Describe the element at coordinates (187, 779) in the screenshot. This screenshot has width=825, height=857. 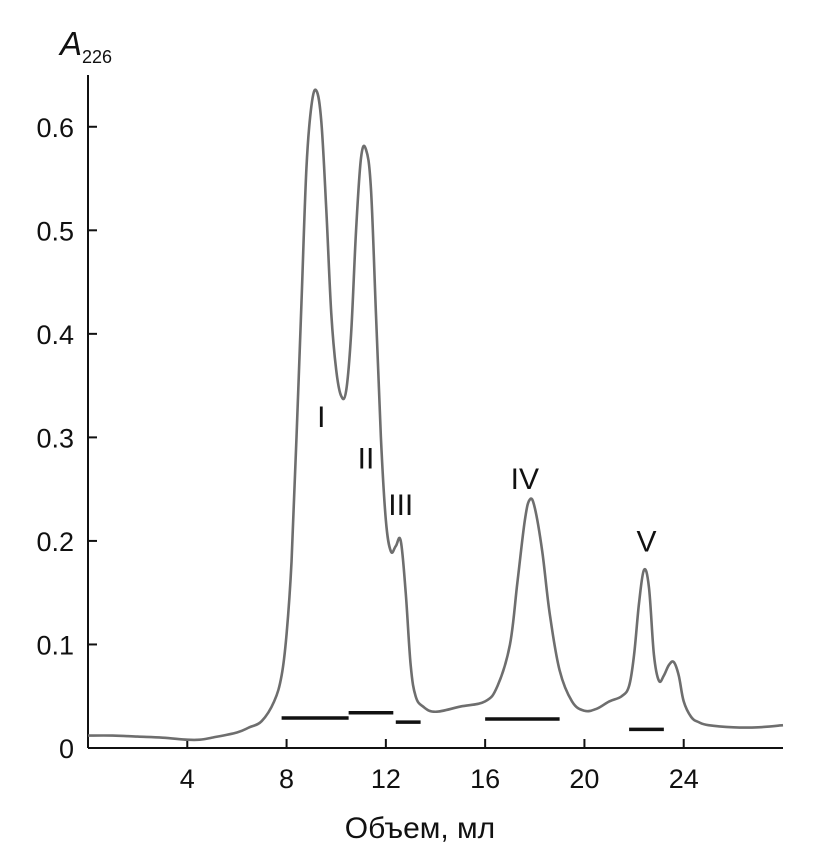
I see `x-tick-label: 4` at that location.